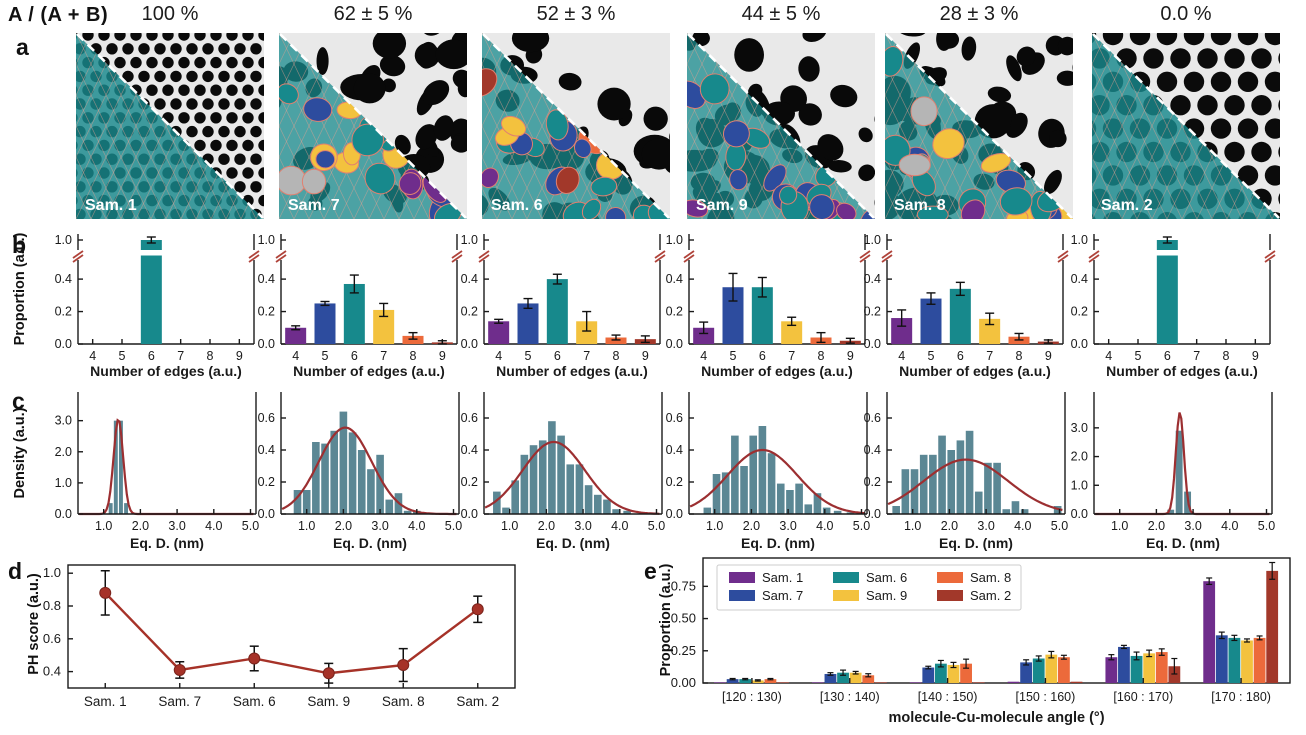  What do you see at coordinates (291, 626) in the screenshot?
I see `ph-series` at bounding box center [291, 626].